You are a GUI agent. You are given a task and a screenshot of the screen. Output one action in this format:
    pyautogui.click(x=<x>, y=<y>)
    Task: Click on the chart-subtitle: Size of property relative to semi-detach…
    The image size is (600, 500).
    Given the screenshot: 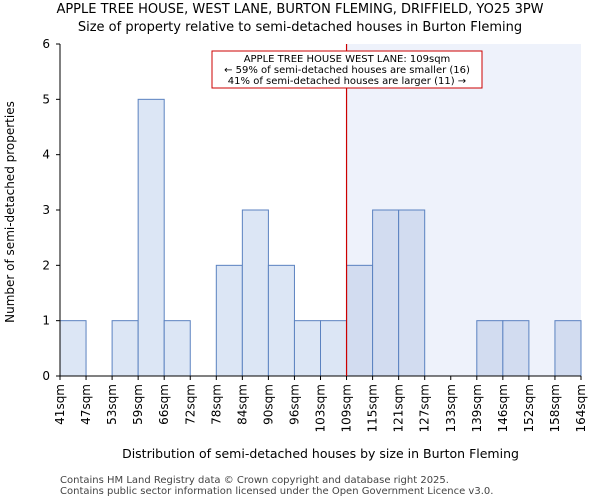 What is the action you would take?
    pyautogui.click(x=300, y=27)
    